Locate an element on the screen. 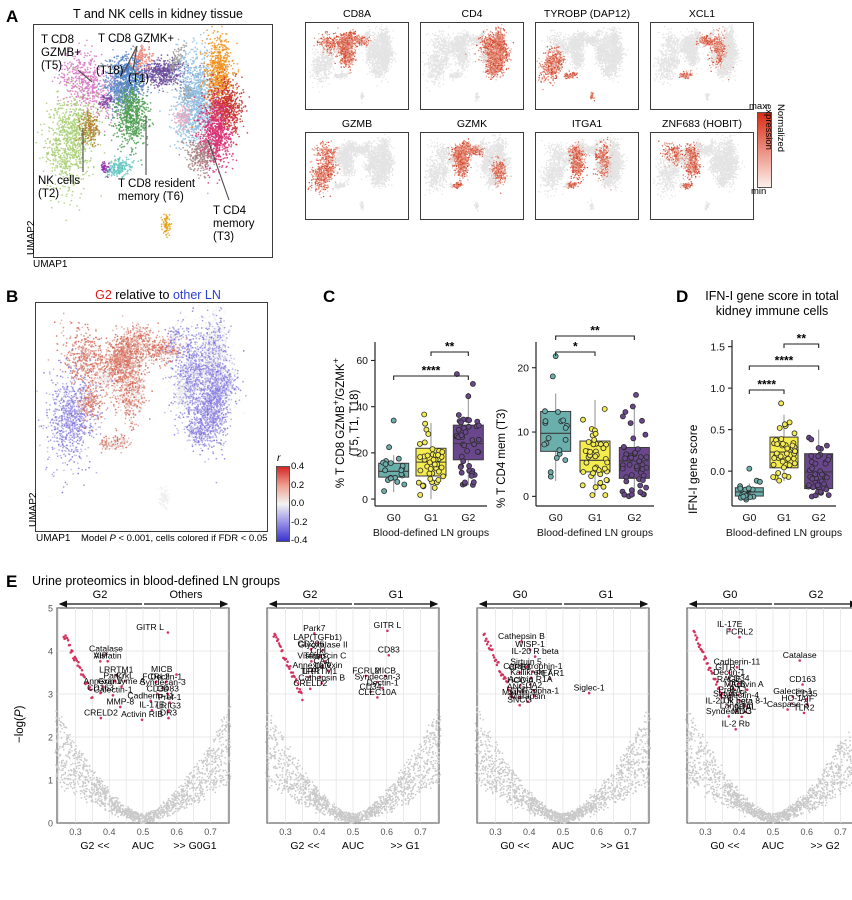 The width and height of the screenshot is (852, 900). volcano-gene-label: Dectin-1 is located at coordinates (729, 672).